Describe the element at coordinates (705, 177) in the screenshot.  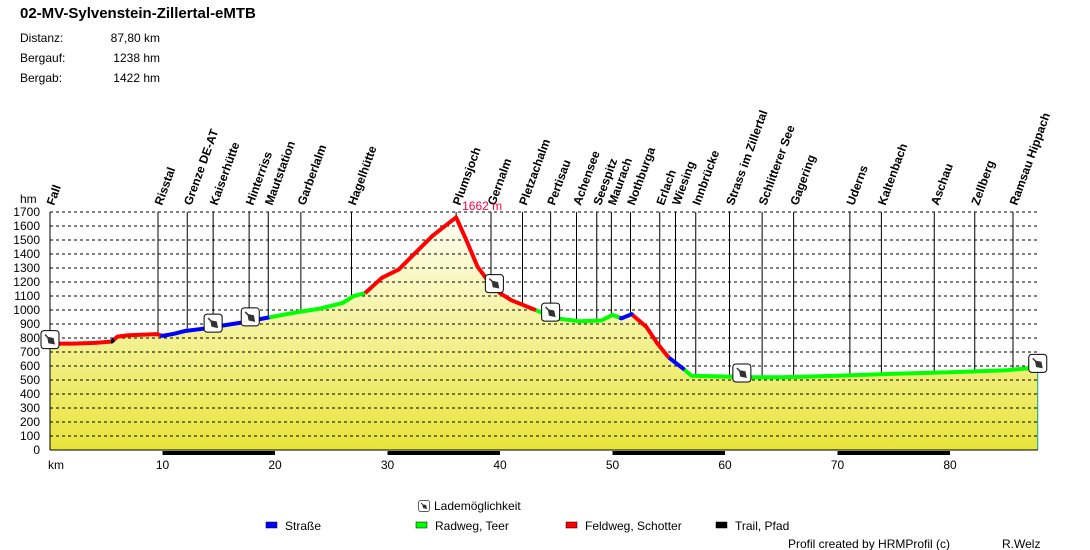
I see `waypoint-label: Innbrücke` at that location.